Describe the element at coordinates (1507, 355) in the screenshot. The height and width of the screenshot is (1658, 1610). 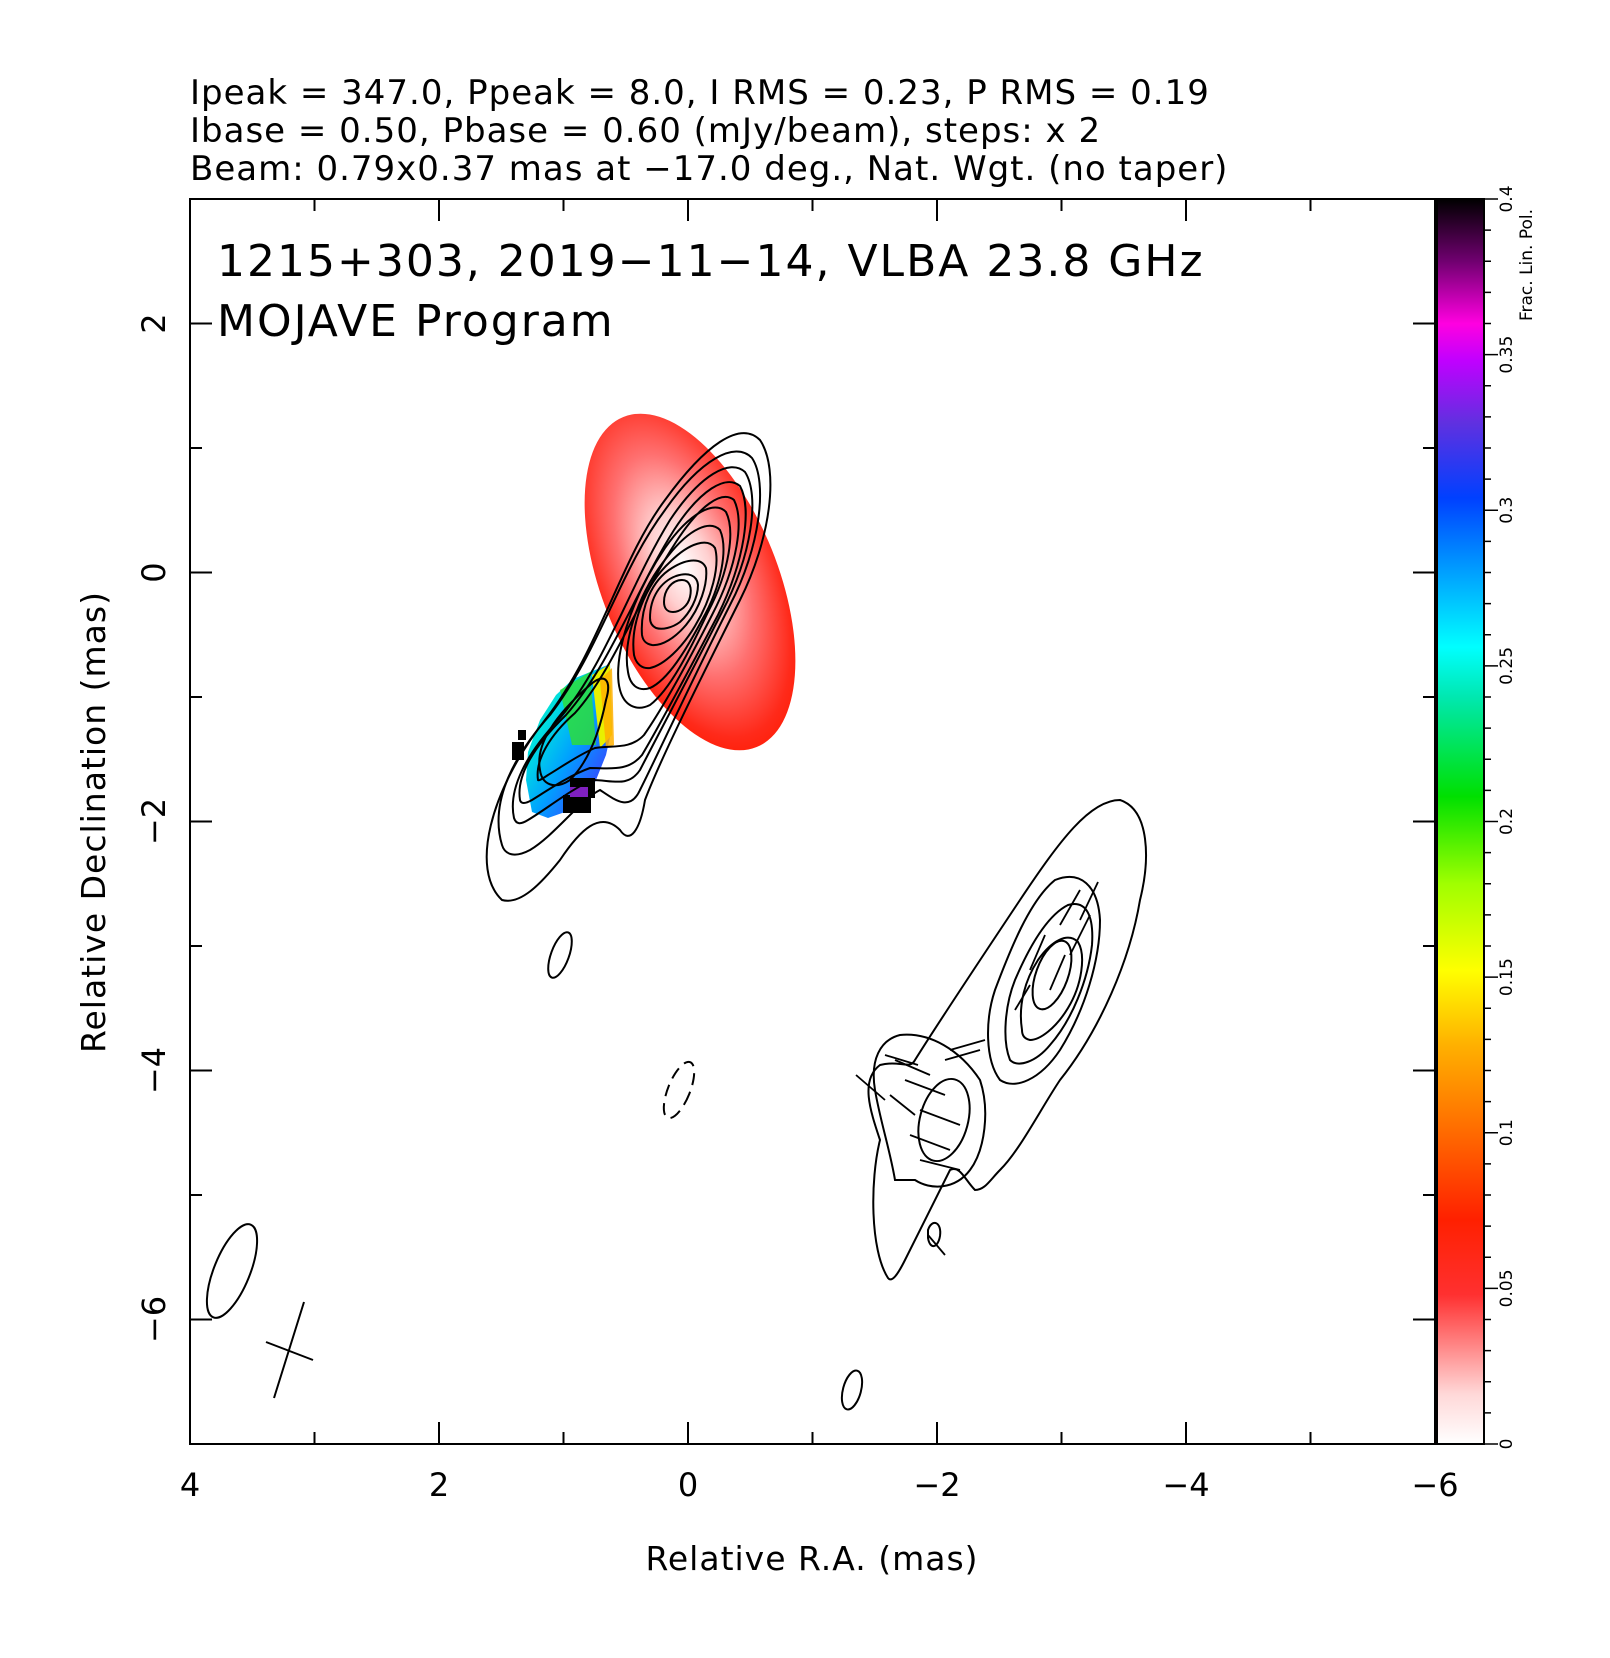
I see `colorbar-tick-label: 0.35` at that location.